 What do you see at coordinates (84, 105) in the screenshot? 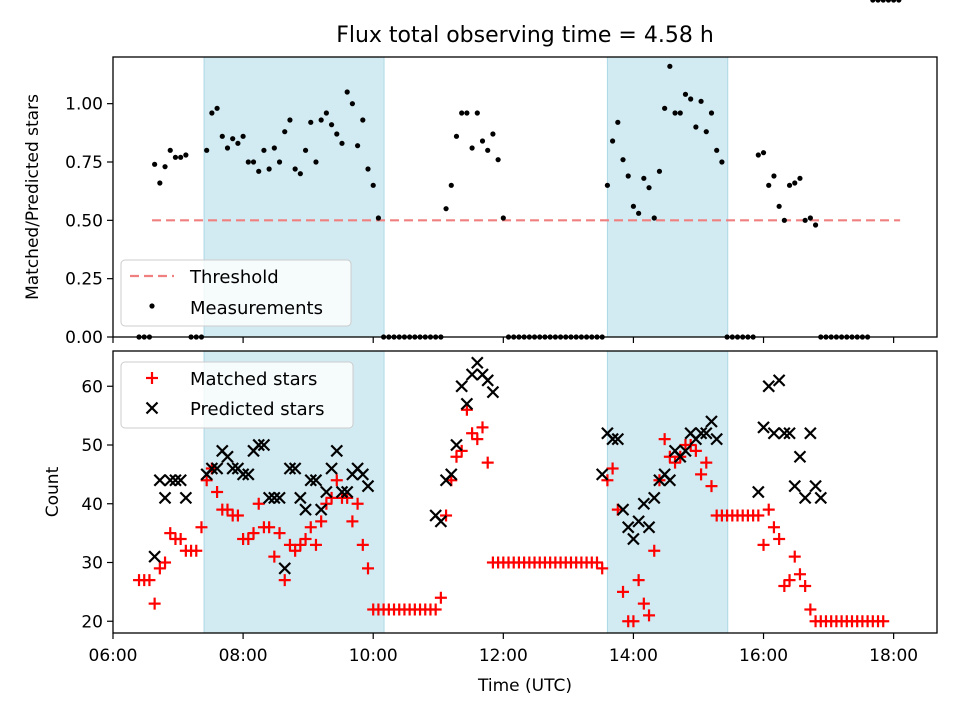
I see `top-ytick-label: 1.00` at bounding box center [84, 105].